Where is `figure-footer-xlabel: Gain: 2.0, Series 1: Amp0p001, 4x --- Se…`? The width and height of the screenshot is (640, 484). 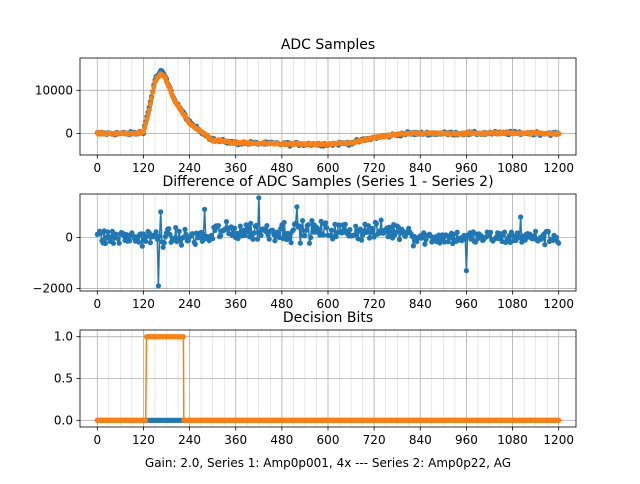 figure-footer-xlabel: Gain: 2.0, Series 1: Amp0p001, 4x --- Se… is located at coordinates (328, 463).